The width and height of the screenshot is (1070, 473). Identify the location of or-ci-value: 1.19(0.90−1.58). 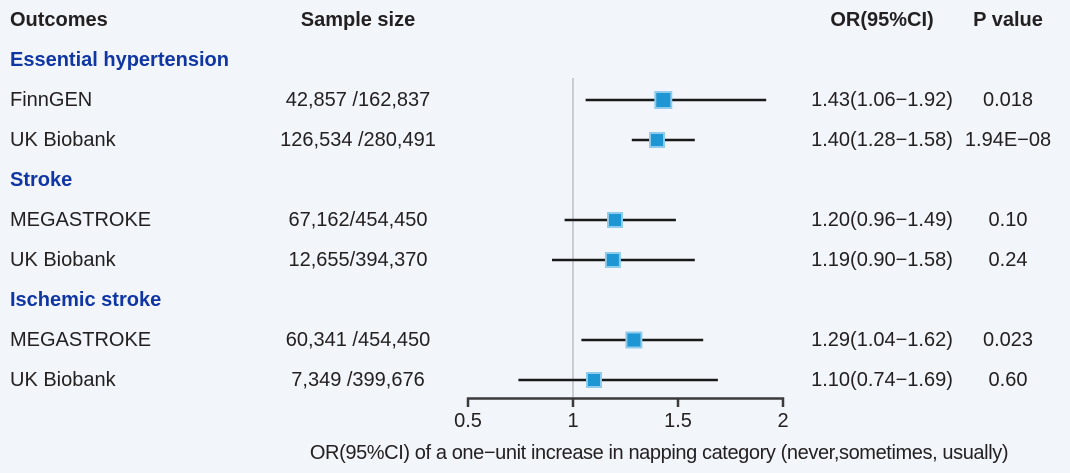
(882, 260).